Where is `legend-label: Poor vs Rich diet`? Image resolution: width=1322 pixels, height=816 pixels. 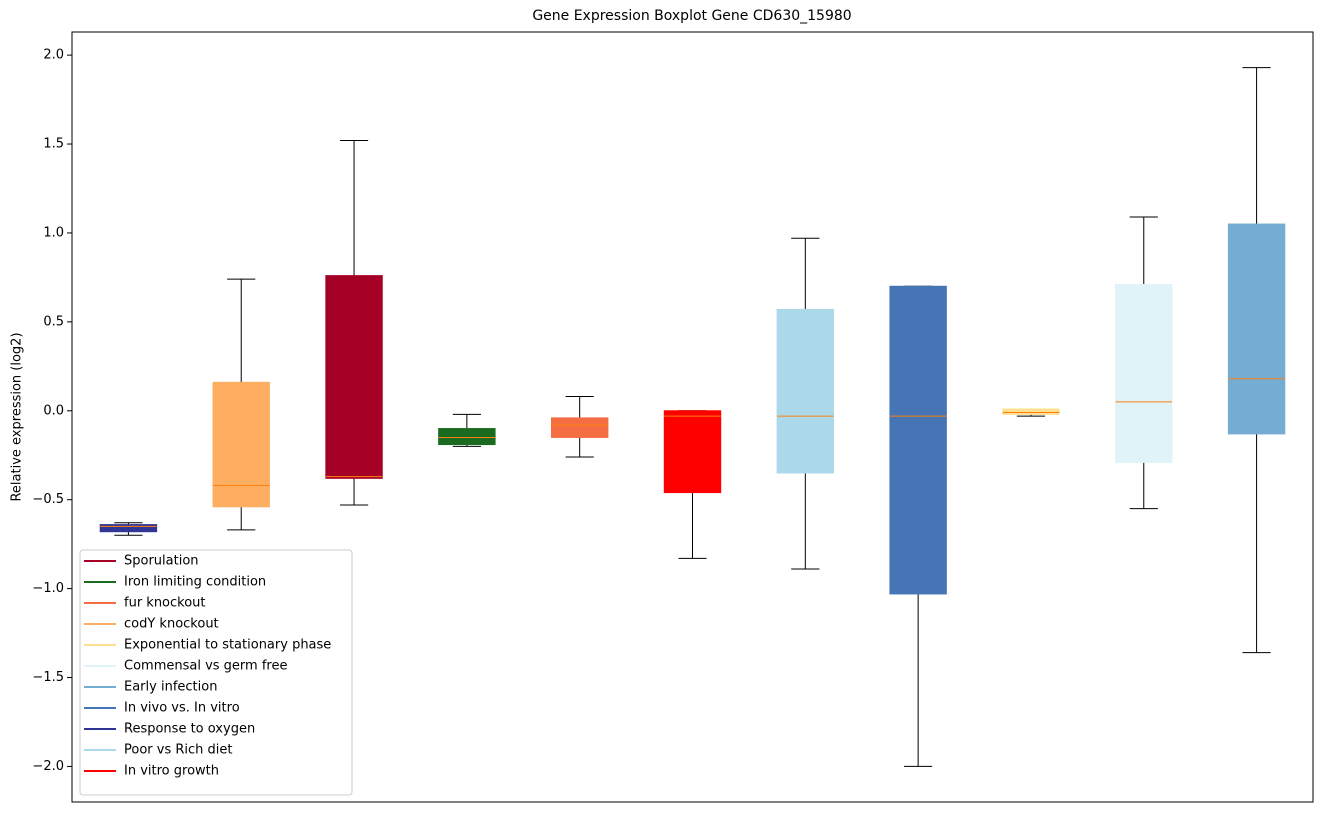
legend-label: Poor vs Rich diet is located at coordinates (178, 750).